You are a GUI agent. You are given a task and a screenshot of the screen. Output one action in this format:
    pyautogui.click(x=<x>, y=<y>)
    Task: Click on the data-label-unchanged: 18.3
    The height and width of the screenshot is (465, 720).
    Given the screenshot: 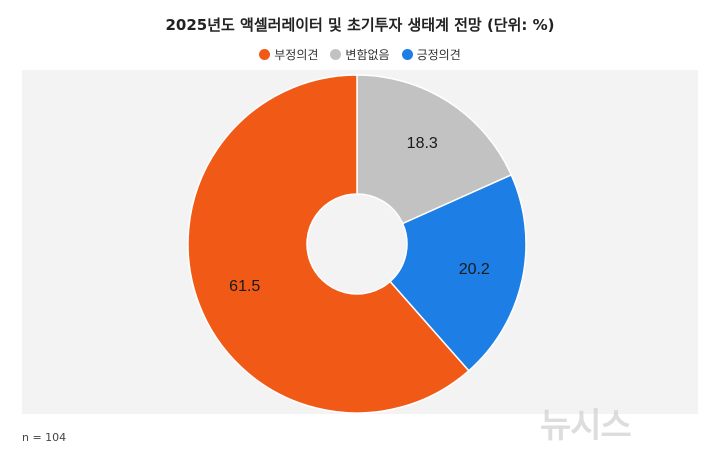 What is the action you would take?
    pyautogui.click(x=422, y=143)
    